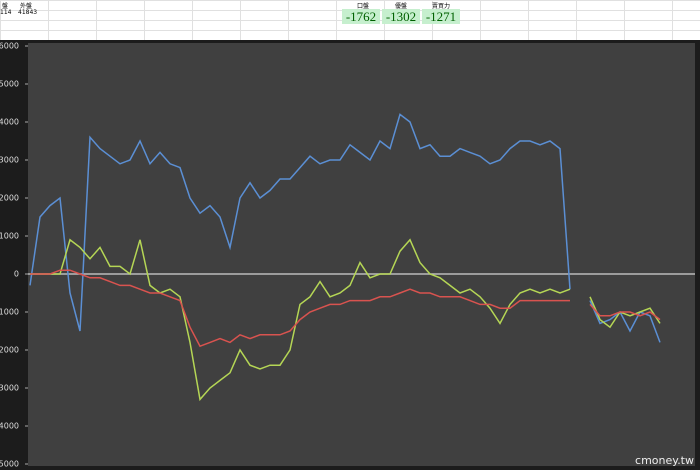 The height and width of the screenshot is (470, 700). I want to click on y-tick-label: -2000, so click(9, 350).